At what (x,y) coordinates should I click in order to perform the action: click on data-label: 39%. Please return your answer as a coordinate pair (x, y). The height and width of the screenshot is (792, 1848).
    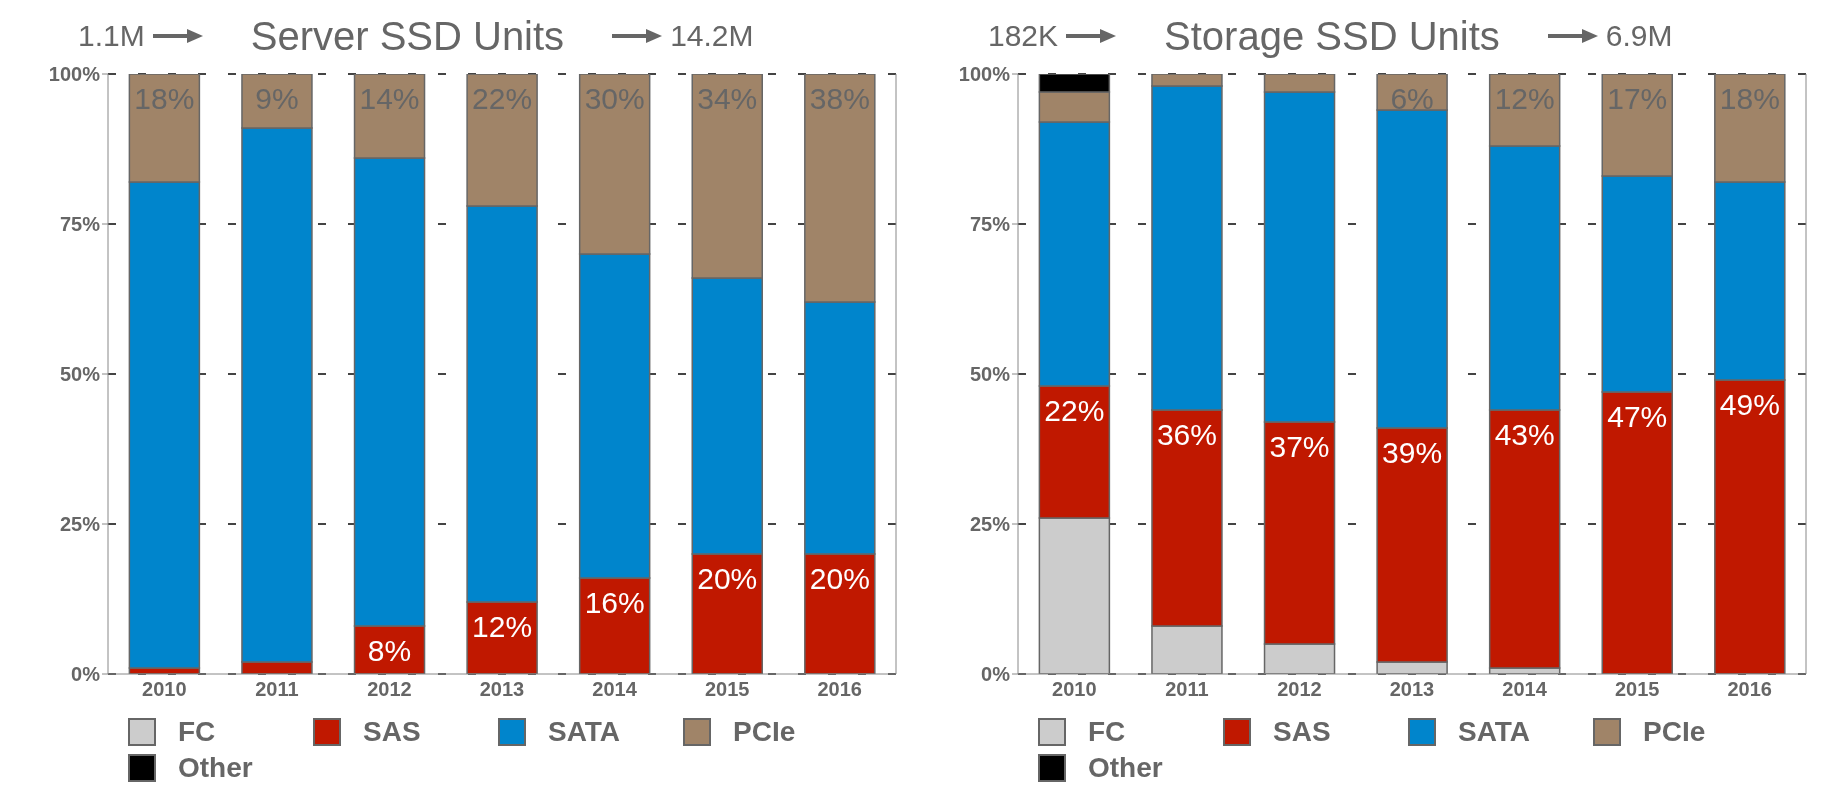
    Looking at the image, I should click on (1412, 453).